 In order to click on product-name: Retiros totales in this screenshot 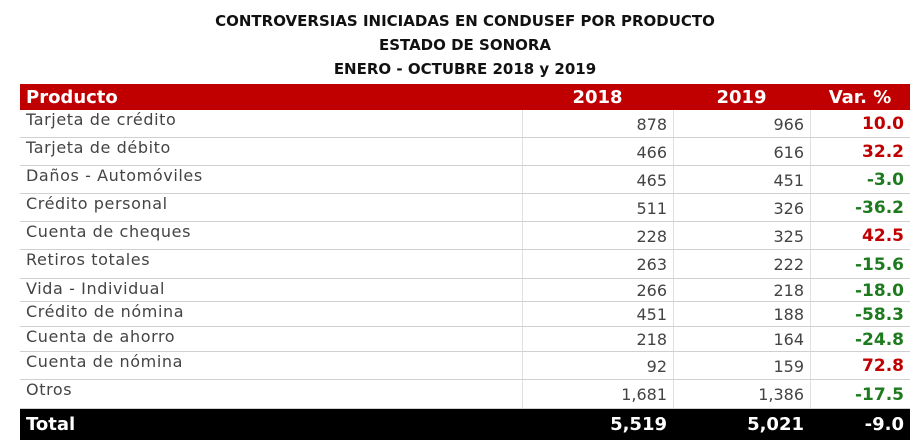, I will do `click(88, 259)`.